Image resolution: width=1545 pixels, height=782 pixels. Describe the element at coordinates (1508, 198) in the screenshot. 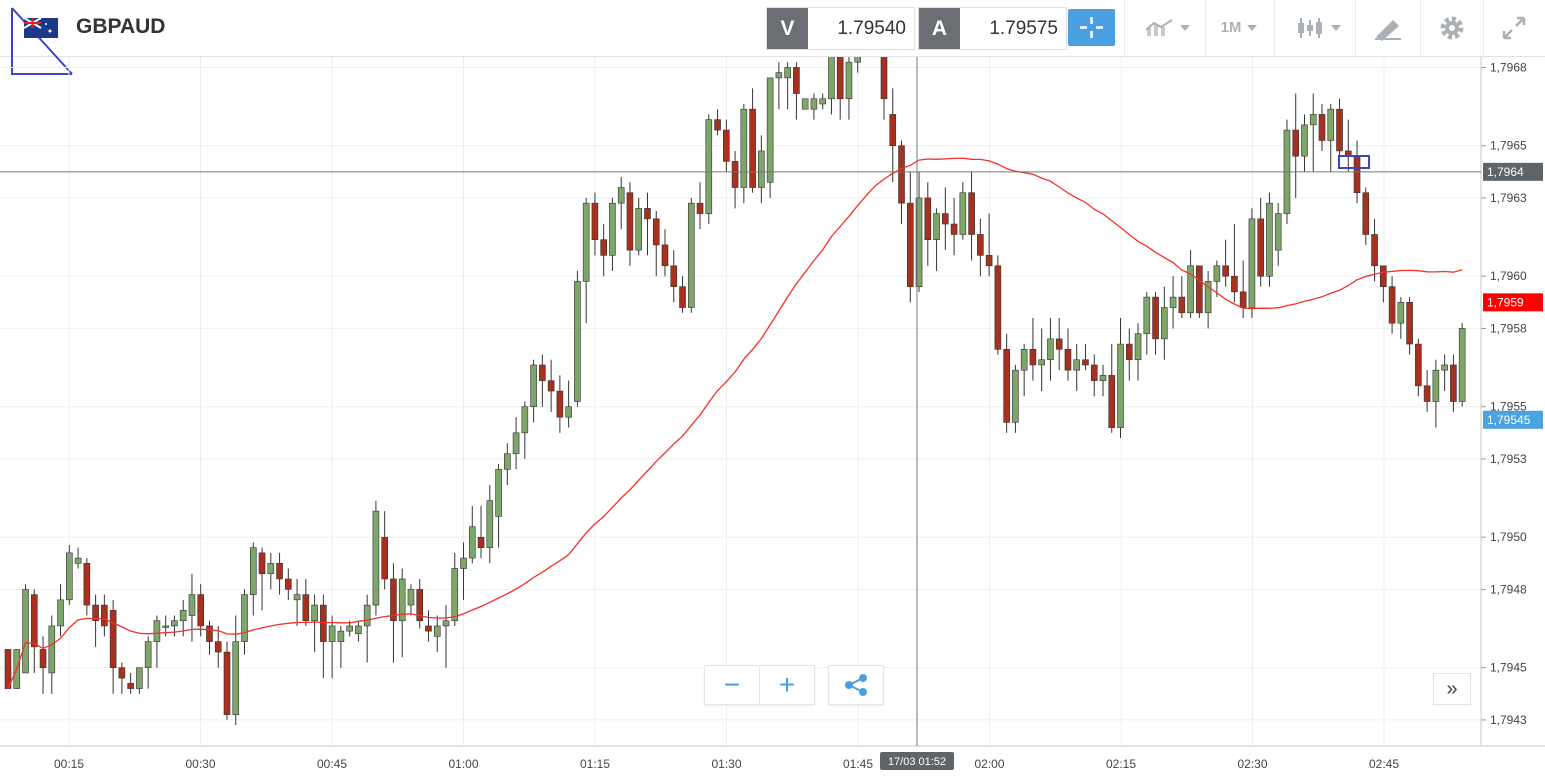

I see `y-tick-label: 1,7963` at that location.